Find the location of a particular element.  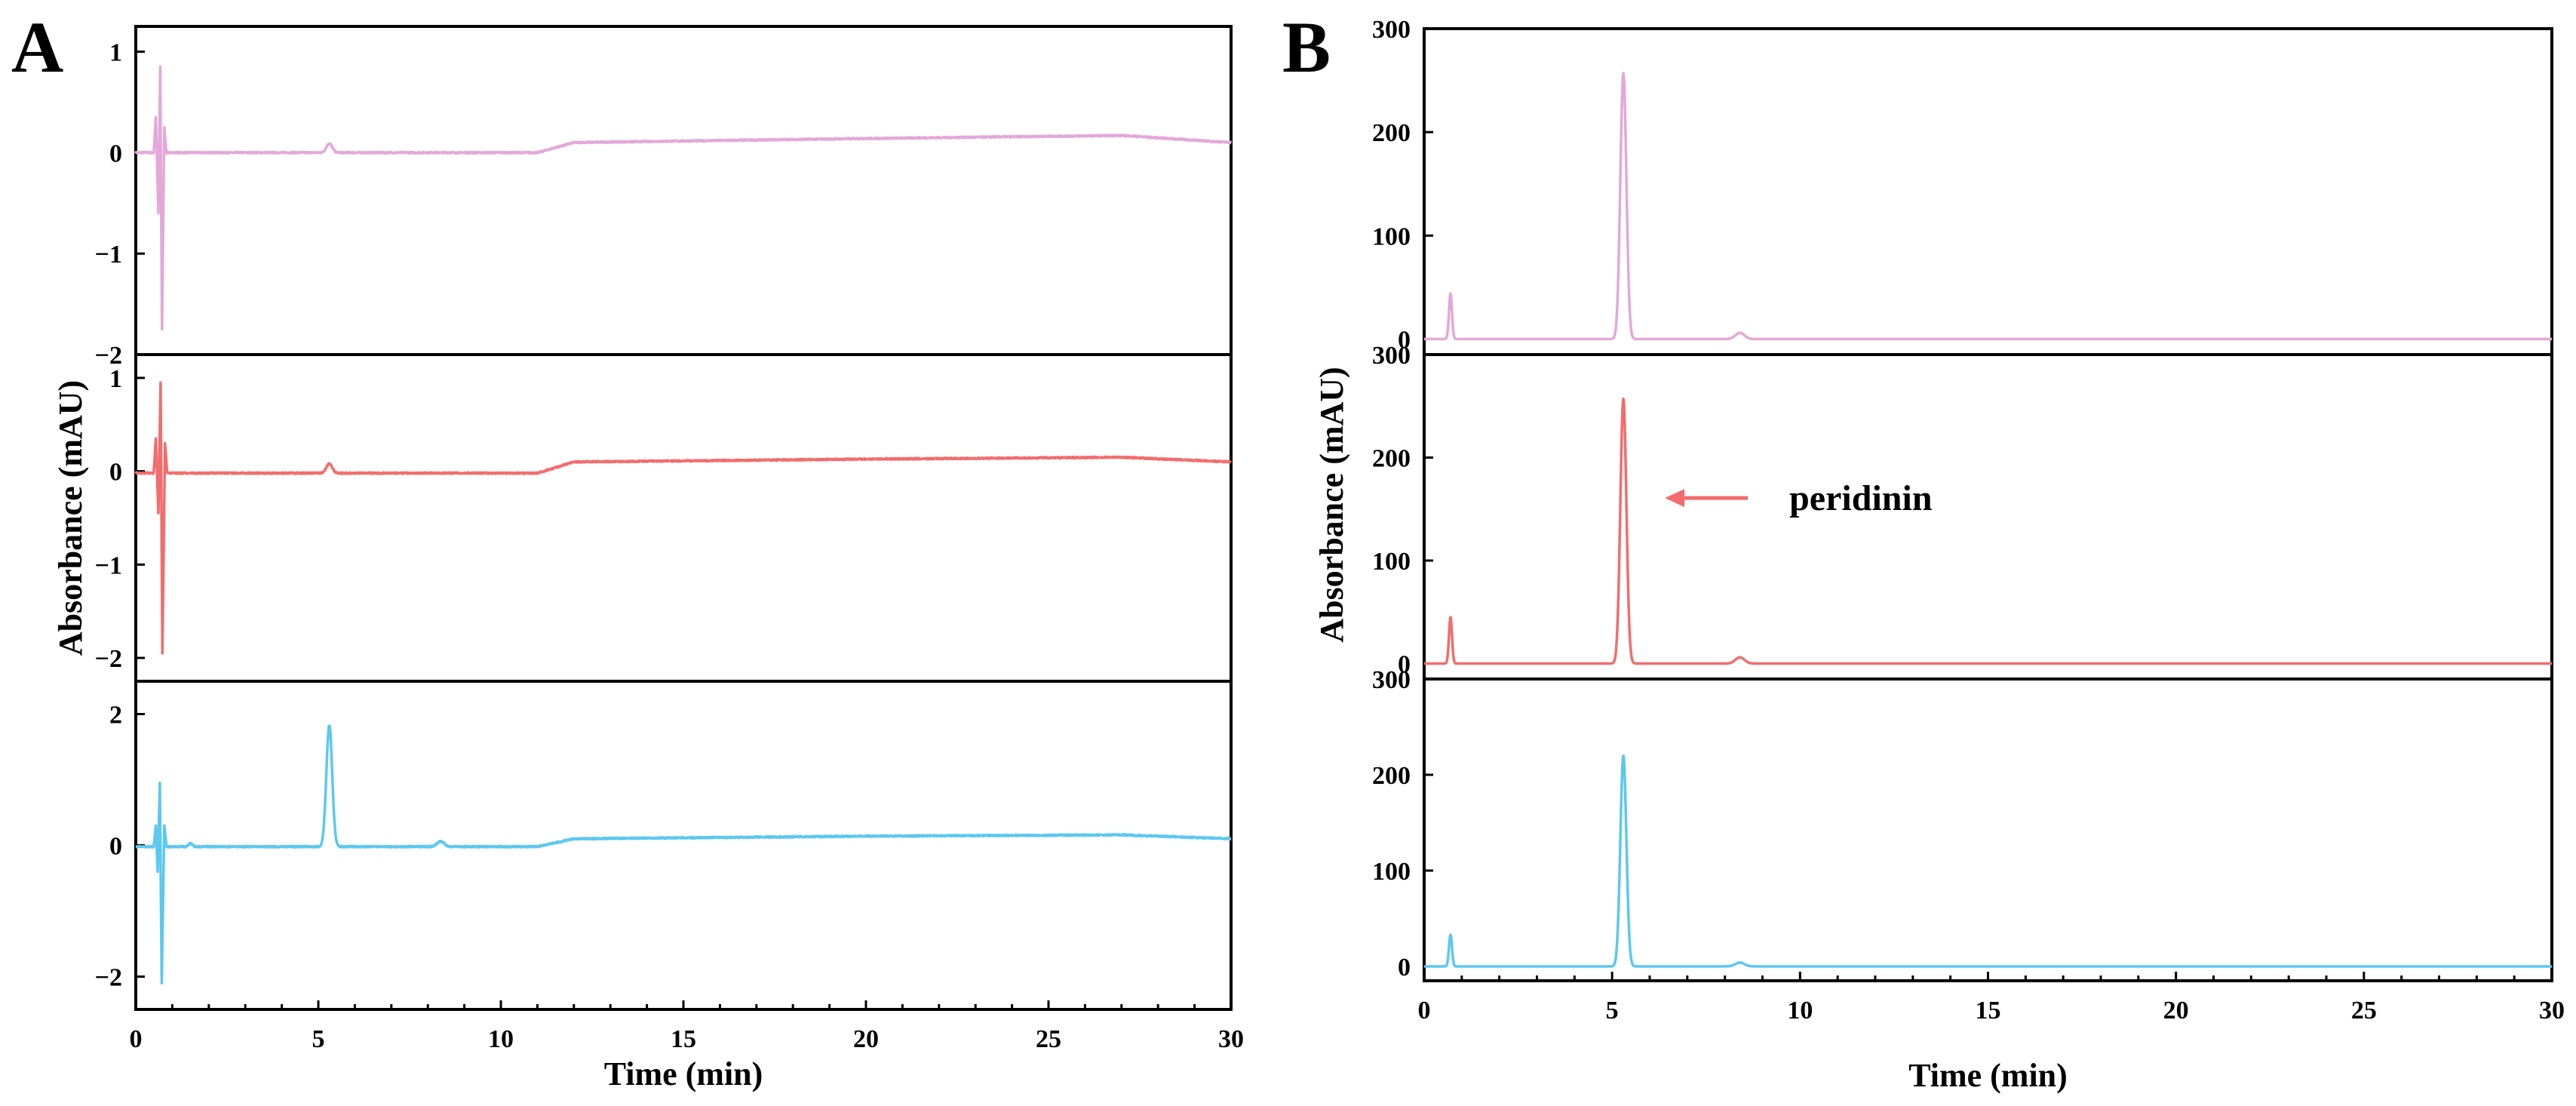

subplot-B-3: 0 100 200 300 is located at coordinates (1962, 824).